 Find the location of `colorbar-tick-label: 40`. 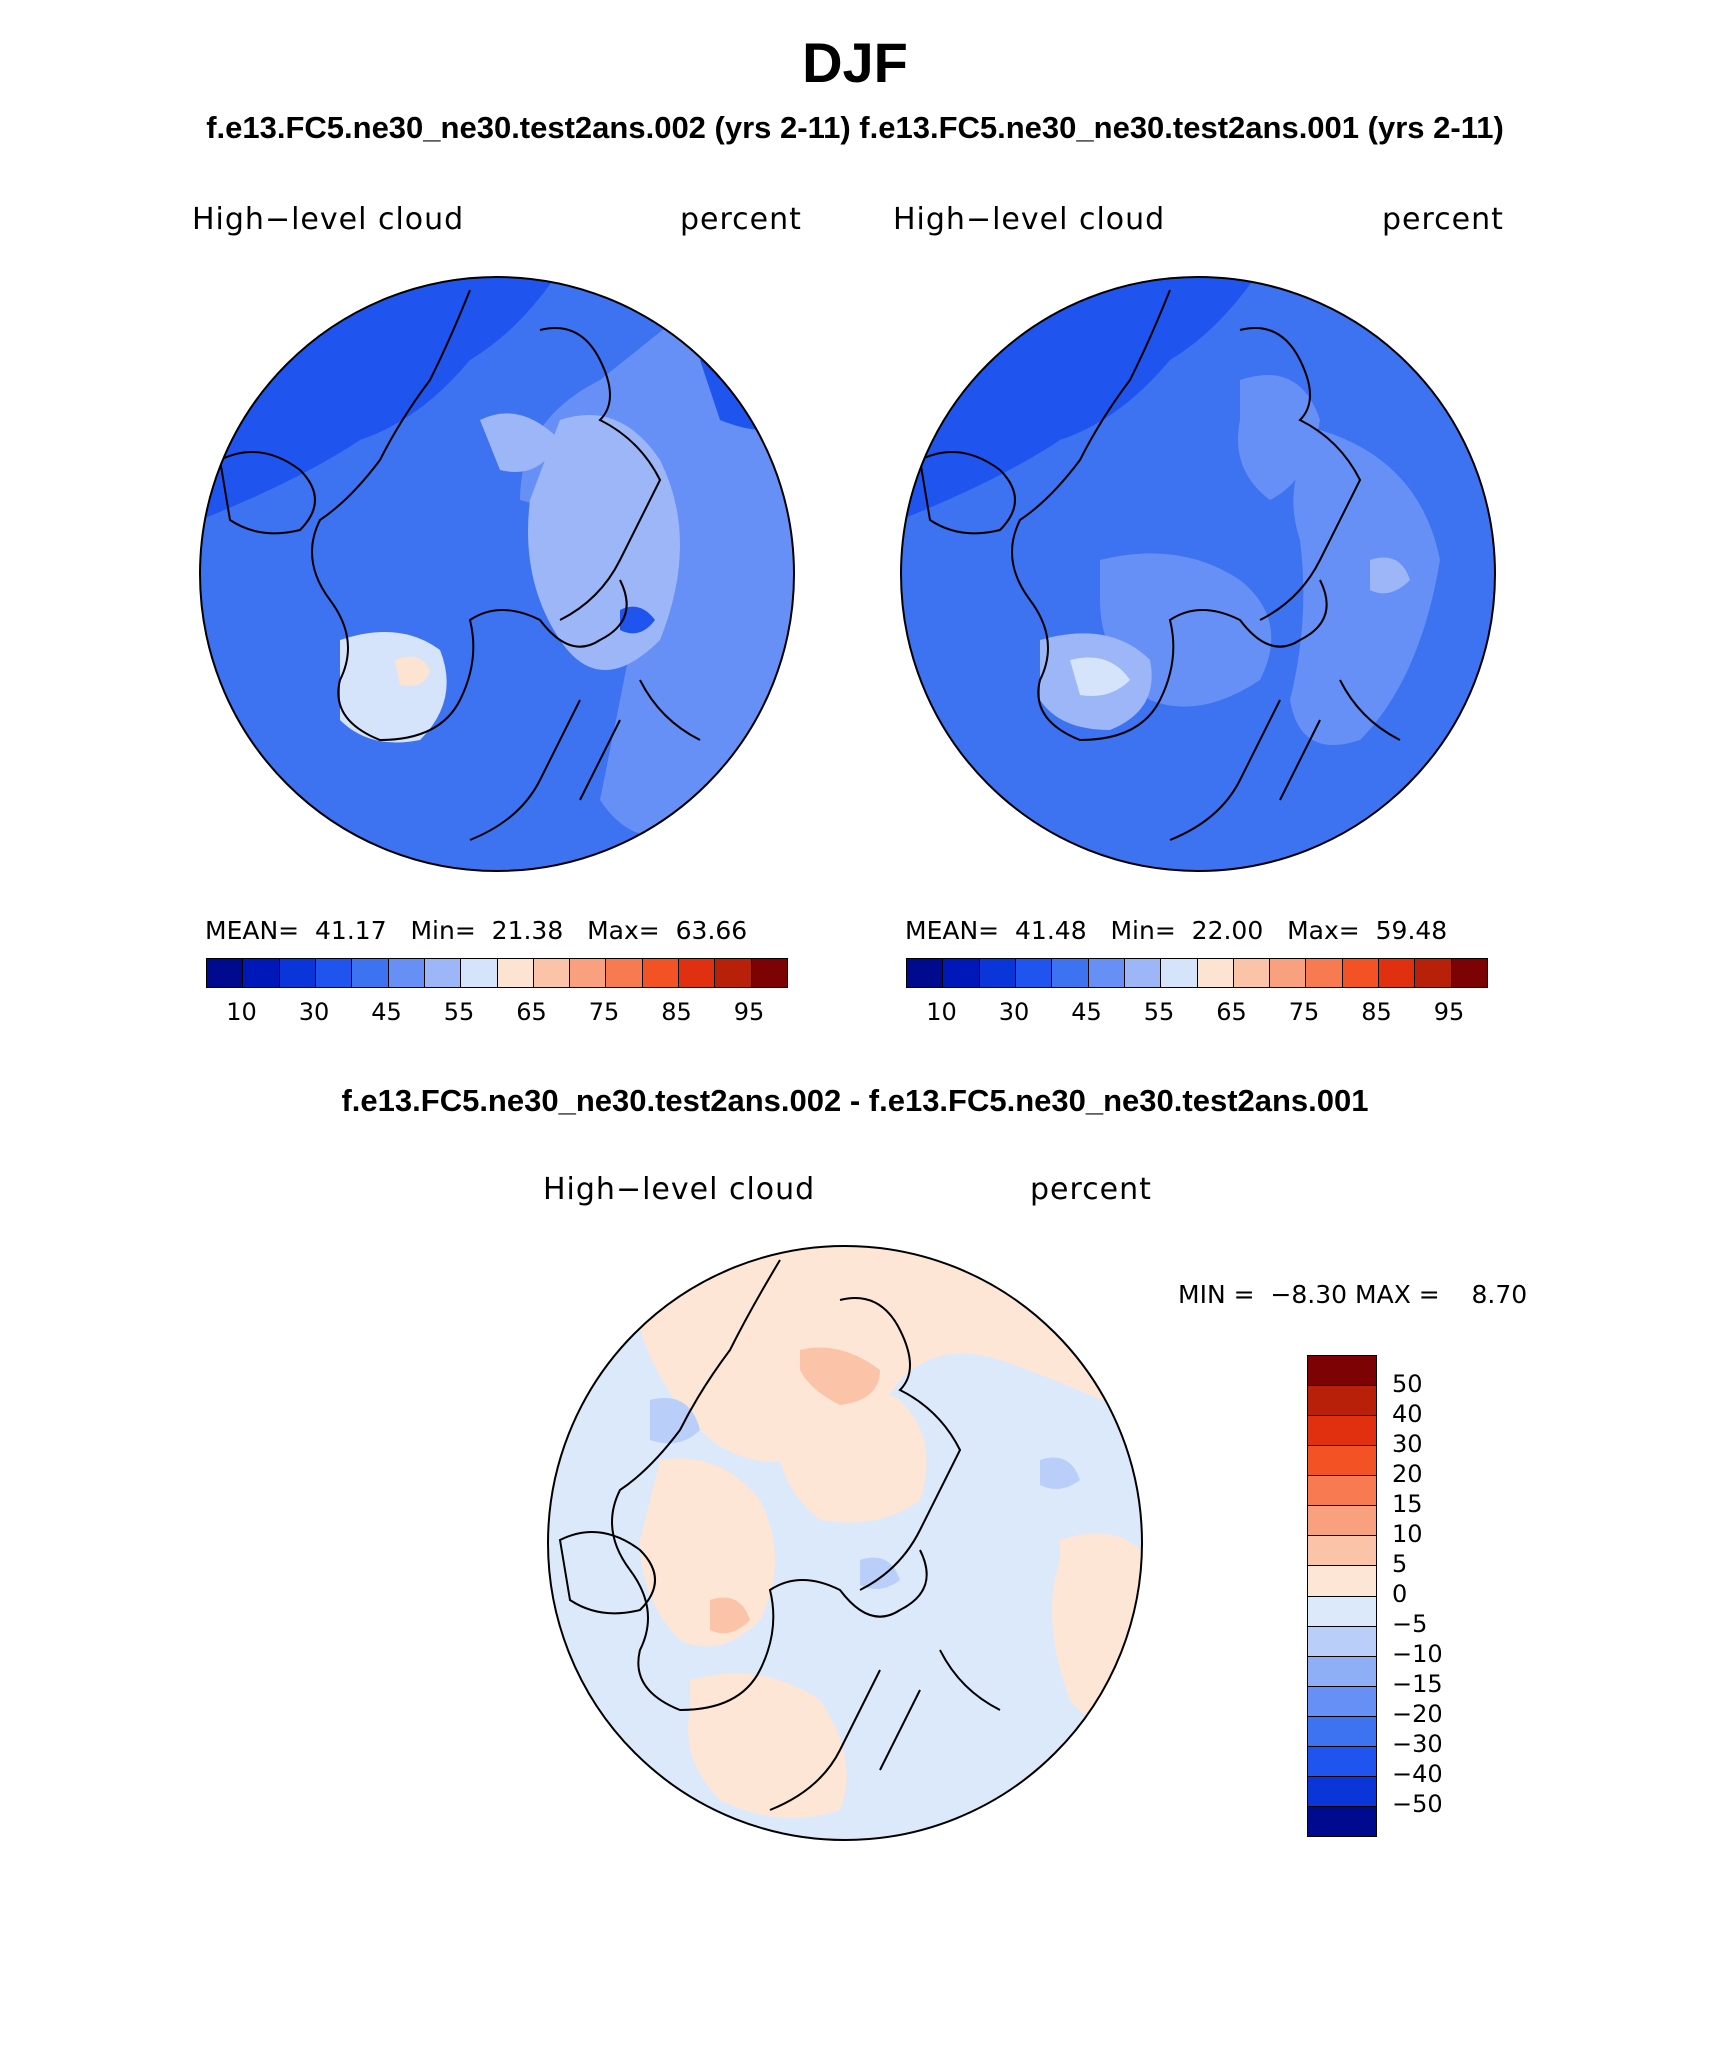

colorbar-tick-label: 40 is located at coordinates (1407, 1414).